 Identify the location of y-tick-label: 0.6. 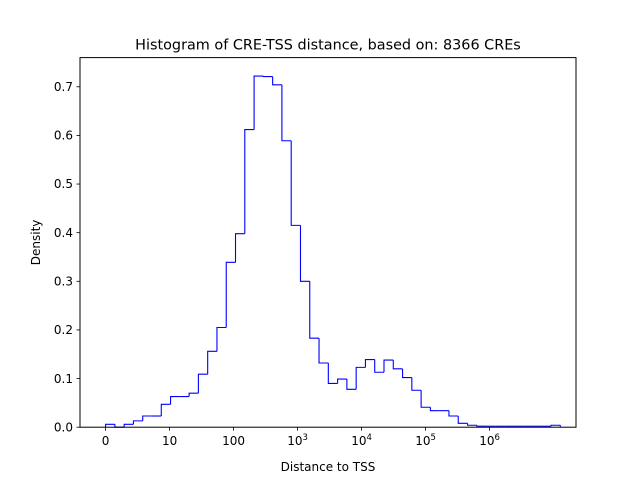
(63, 136).